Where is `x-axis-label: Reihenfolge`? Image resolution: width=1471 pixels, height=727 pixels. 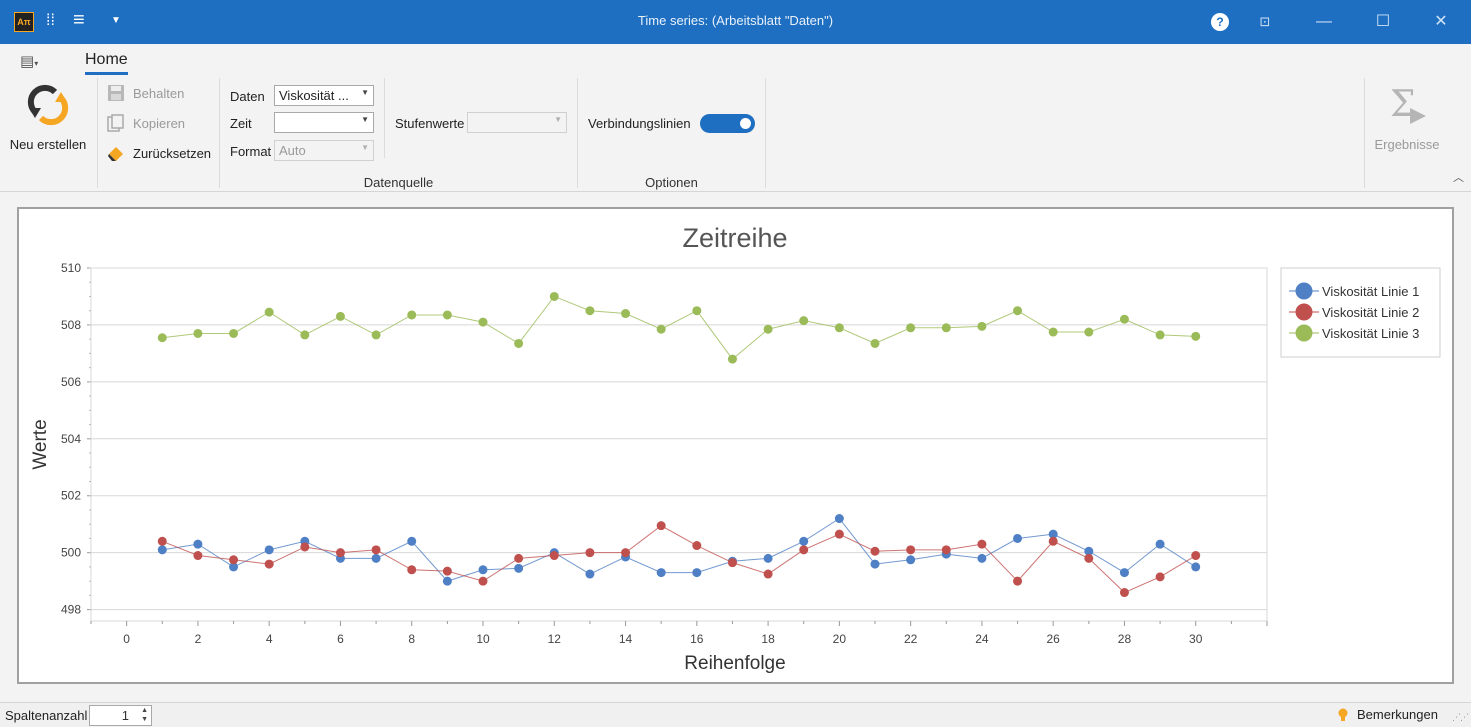 x-axis-label: Reihenfolge is located at coordinates (734, 663).